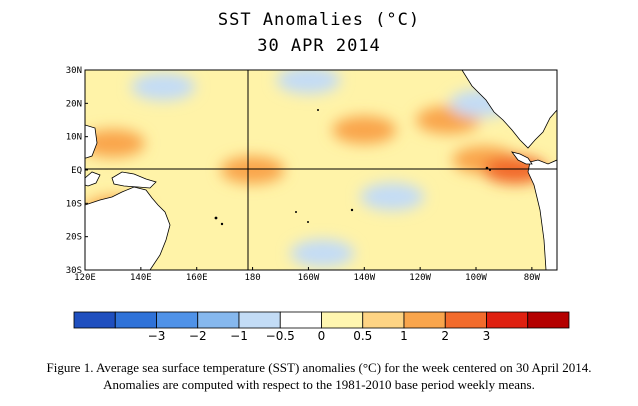 This screenshot has height=406, width=638. I want to click on south-america-land, so click(542, 214).